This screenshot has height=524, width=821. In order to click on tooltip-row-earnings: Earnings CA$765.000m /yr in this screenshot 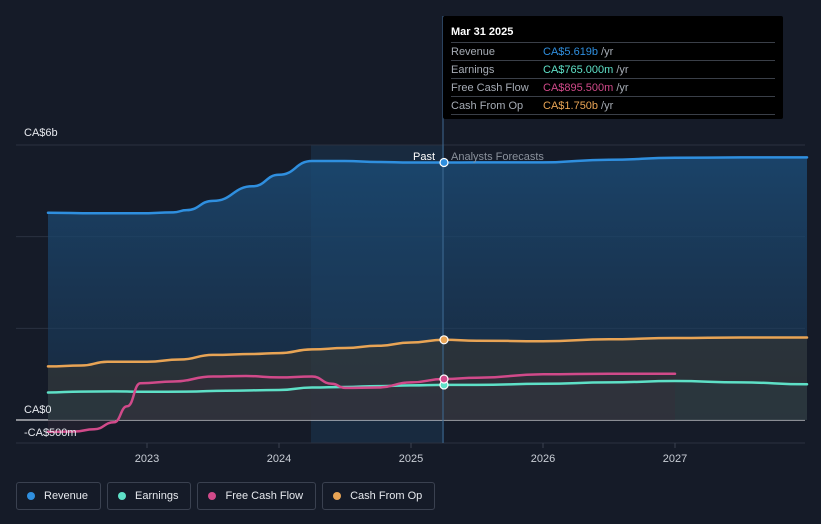, I will do `click(613, 69)`.